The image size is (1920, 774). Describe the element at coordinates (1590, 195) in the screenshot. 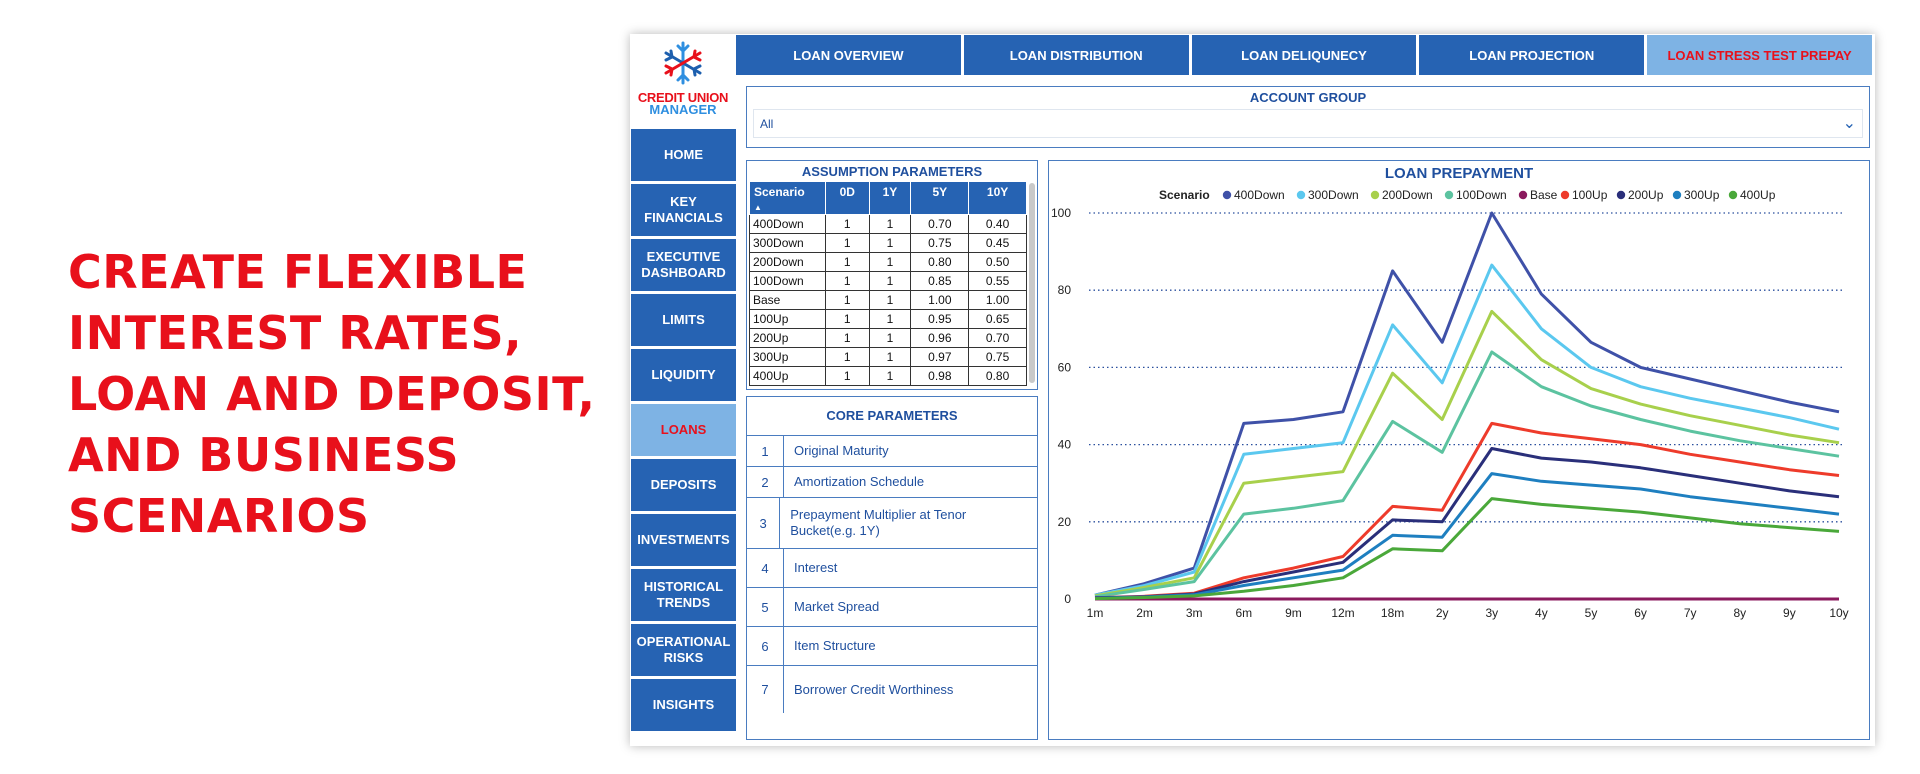

I see `legend-entry: 100Up` at that location.